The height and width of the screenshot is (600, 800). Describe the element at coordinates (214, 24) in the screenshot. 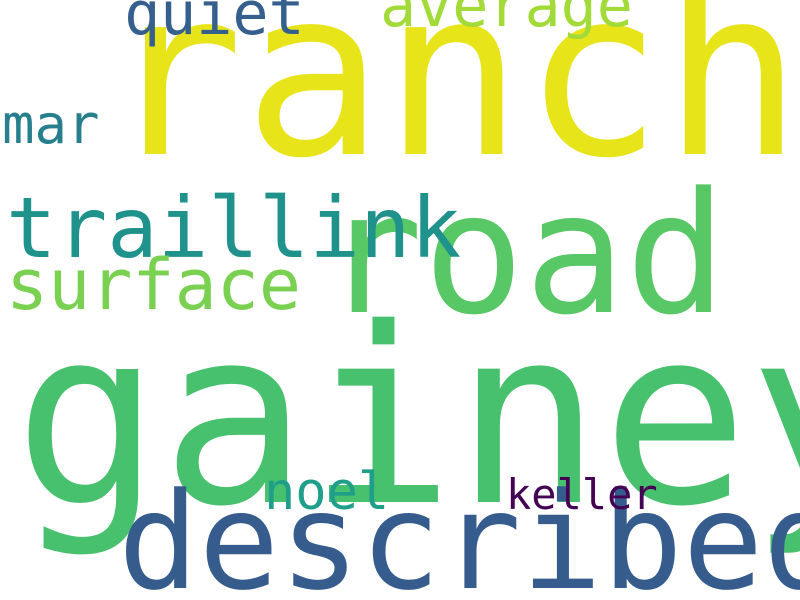

I see `word-quiet: quiet` at that location.